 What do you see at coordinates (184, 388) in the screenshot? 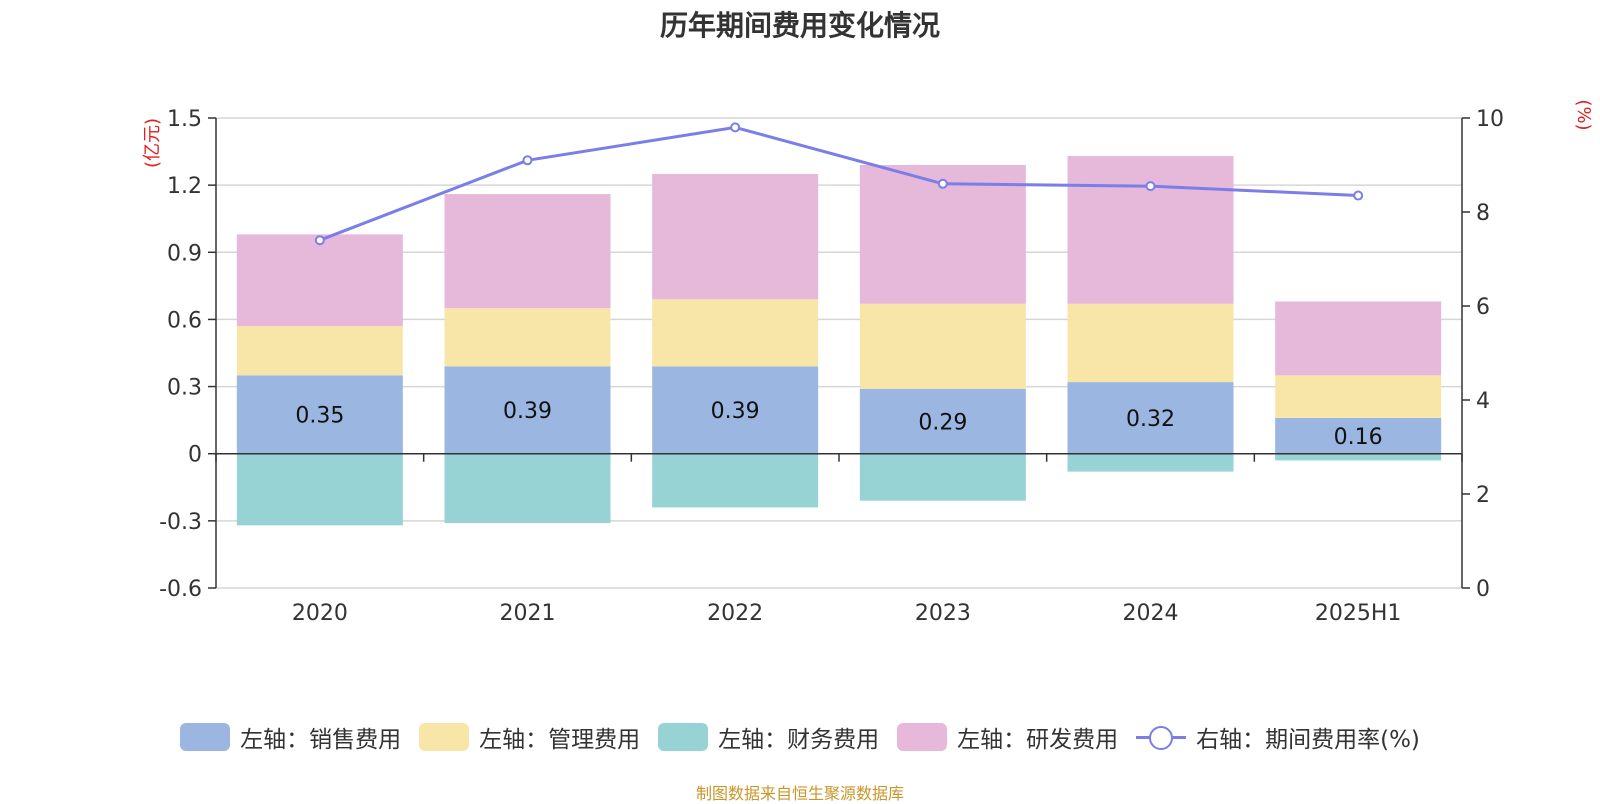
I see `left-tick-label: 0.3` at bounding box center [184, 388].